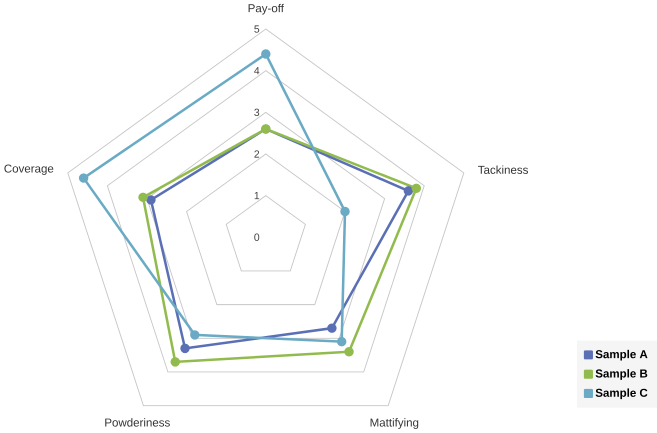  Describe the element at coordinates (266, 9) in the screenshot. I see `spoke-label: Pay-off` at that location.